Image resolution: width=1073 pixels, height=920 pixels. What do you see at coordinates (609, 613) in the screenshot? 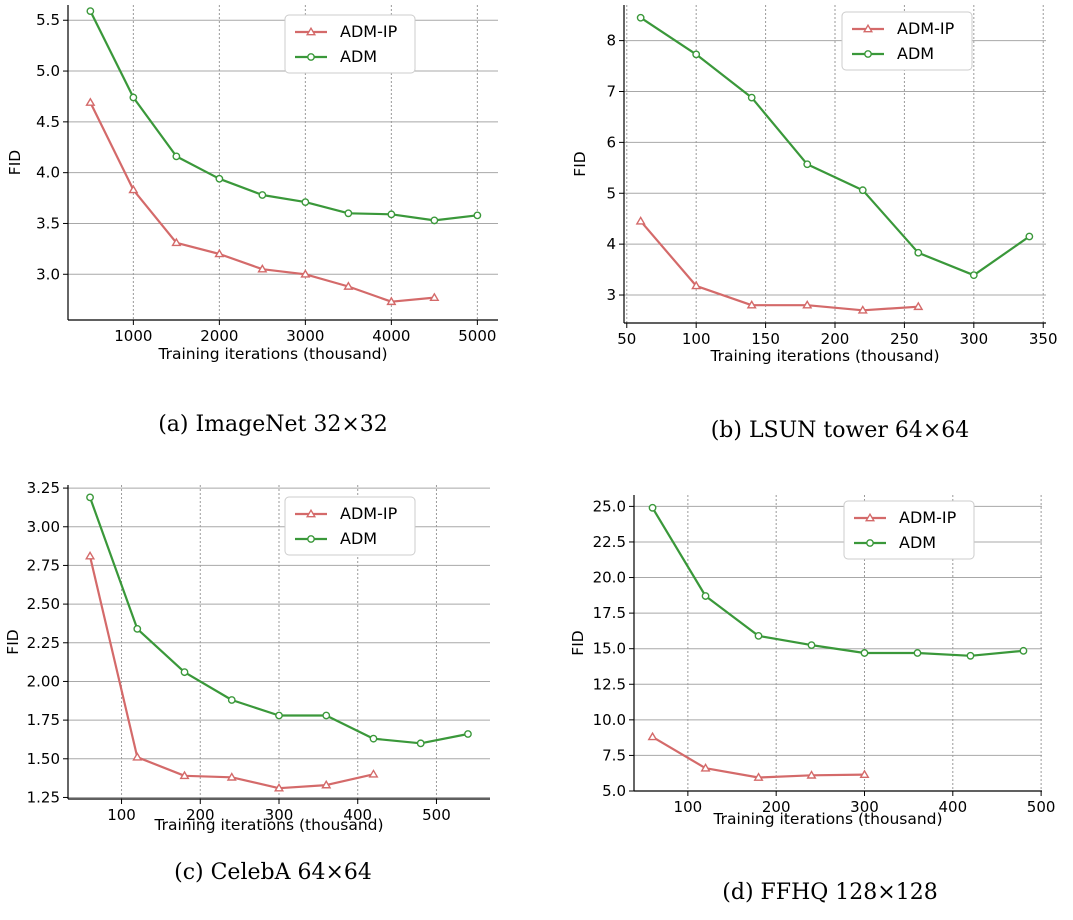
I see `y-tick-label: 17.5` at bounding box center [609, 613].